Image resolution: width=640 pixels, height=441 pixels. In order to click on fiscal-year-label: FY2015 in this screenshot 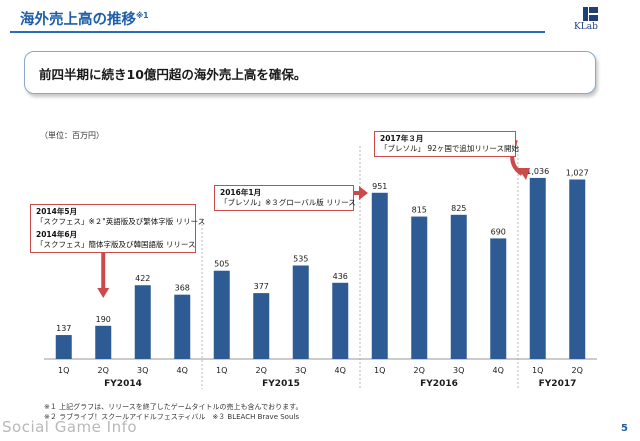, I will do `click(281, 384)`.